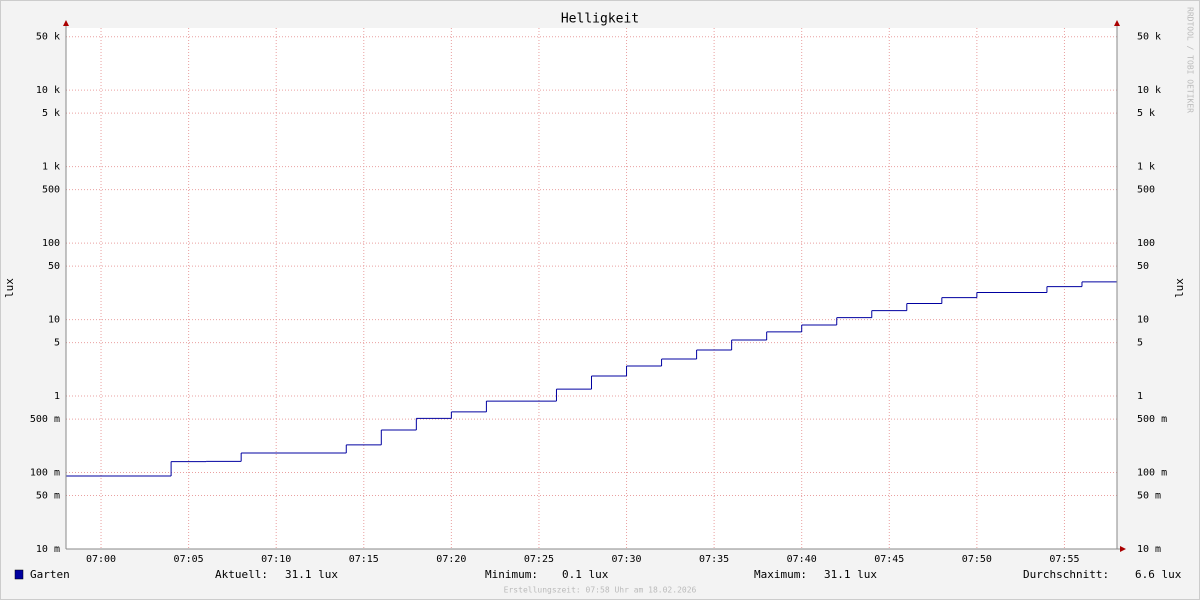  Describe the element at coordinates (600, 19) in the screenshot. I see `chart-title: Helligkeit` at that location.